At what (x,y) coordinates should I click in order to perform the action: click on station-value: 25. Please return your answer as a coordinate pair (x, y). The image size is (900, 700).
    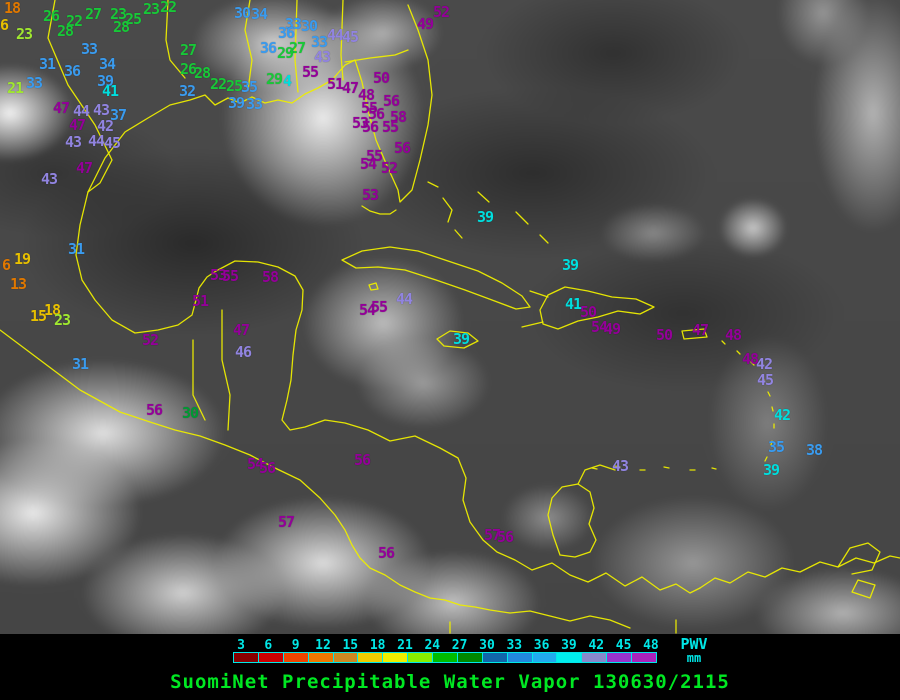
    Looking at the image, I should click on (234, 86).